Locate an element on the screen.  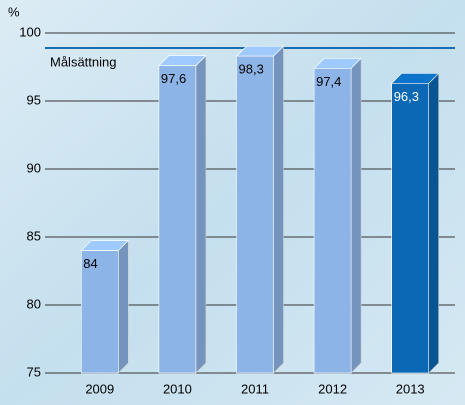
x-tick-label: 2010 is located at coordinates (177, 388).